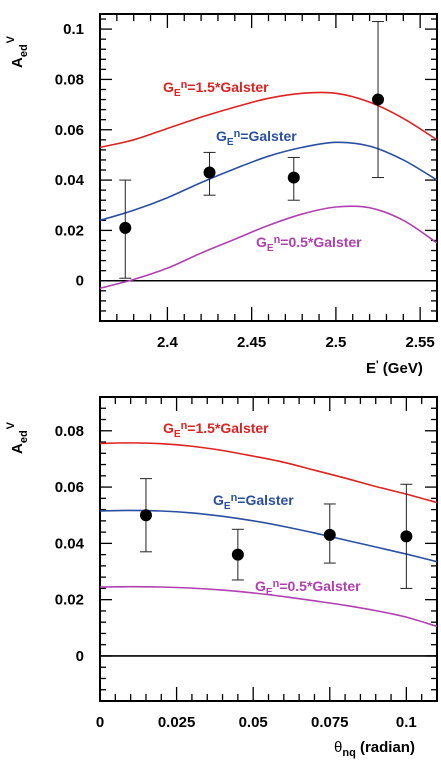 The width and height of the screenshot is (441, 763). I want to click on x-axis-label: E' (GeV), so click(394, 368).